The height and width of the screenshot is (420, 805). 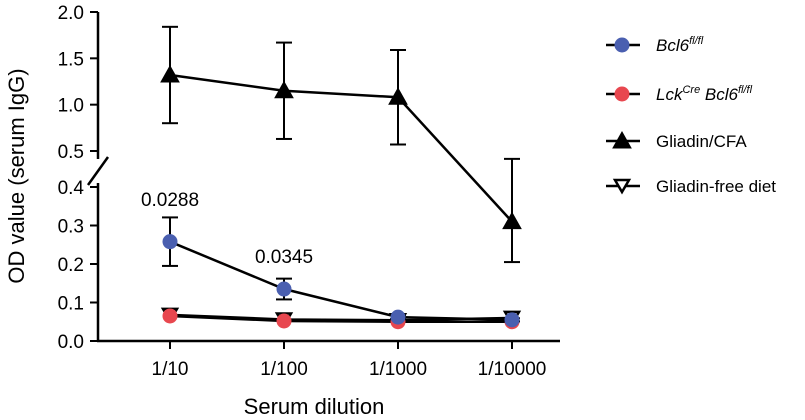 I want to click on axis-break-mark, so click(x=98, y=171).